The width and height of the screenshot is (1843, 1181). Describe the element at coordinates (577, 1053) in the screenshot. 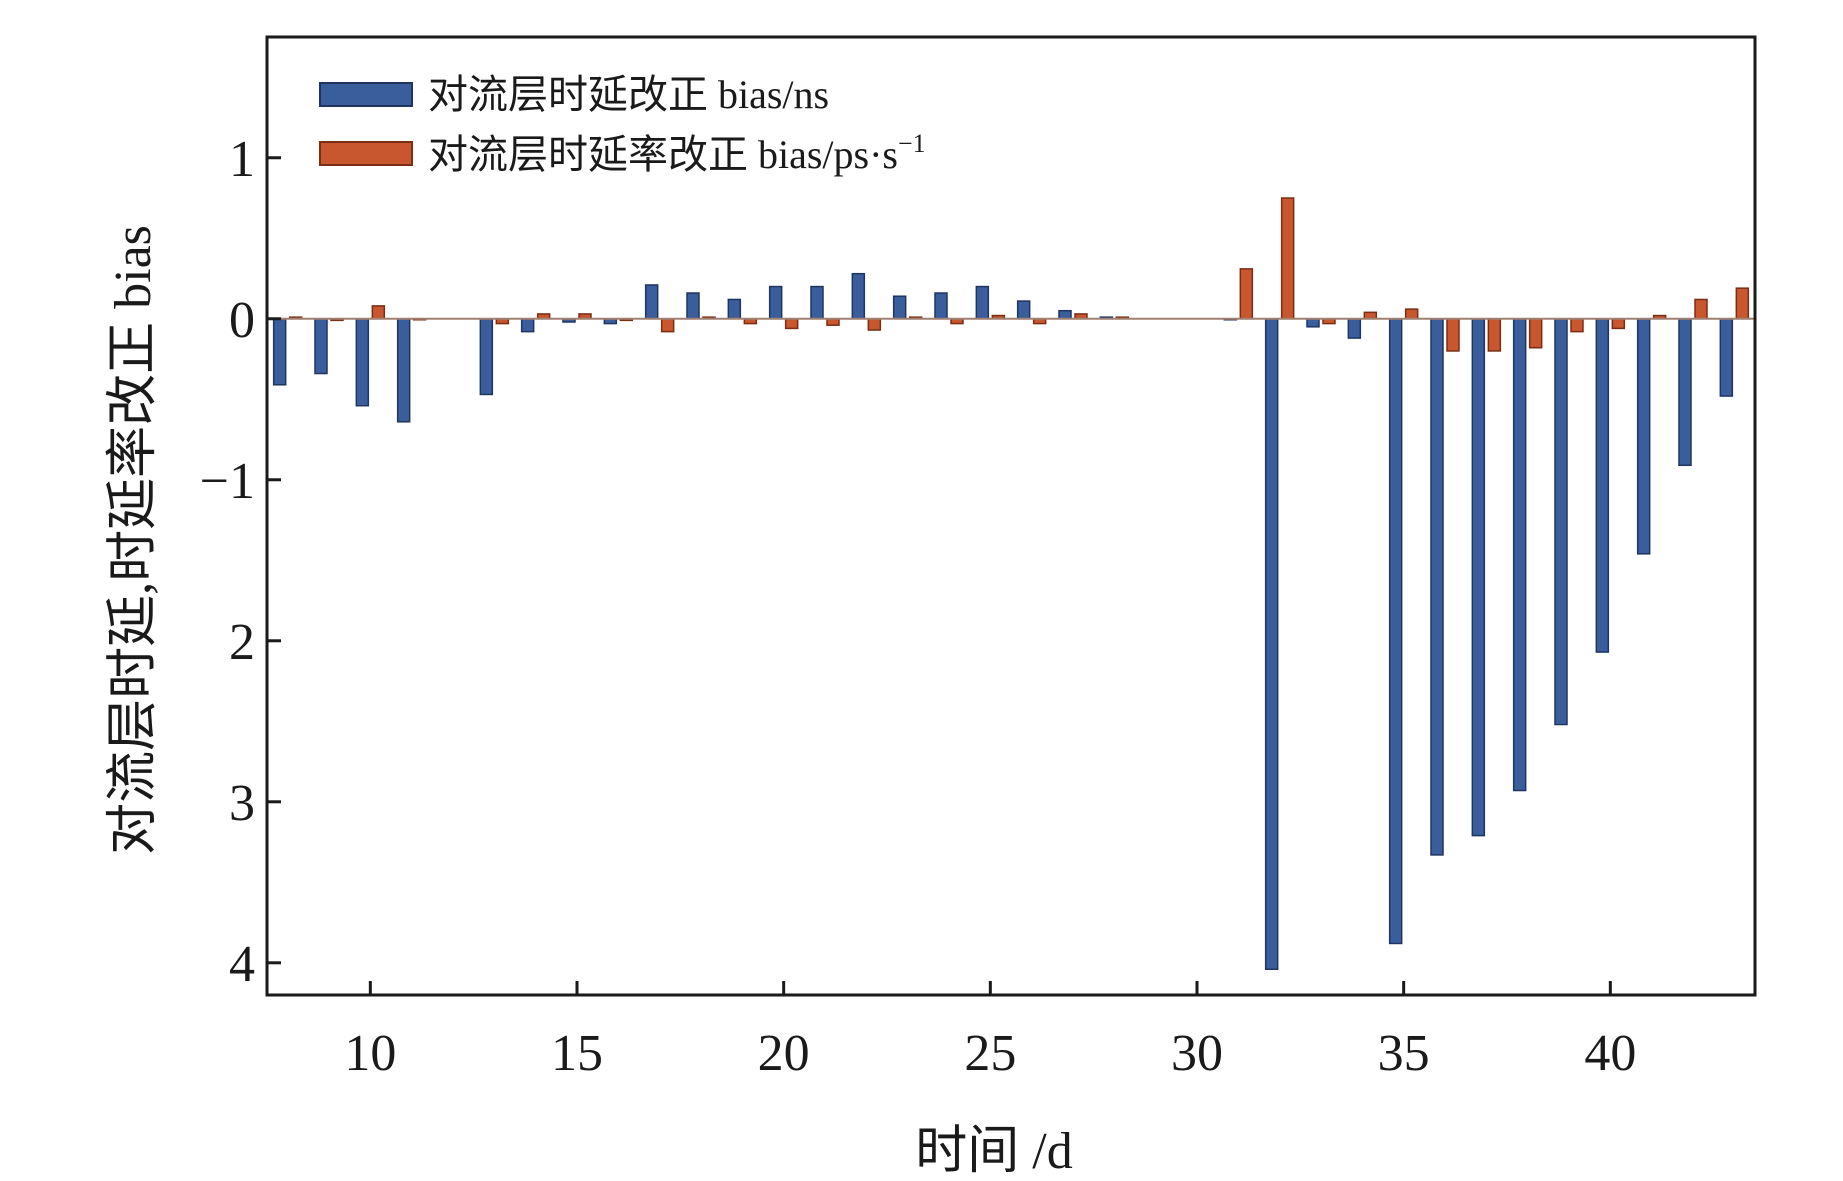

I see `x-tick-label: 15` at that location.